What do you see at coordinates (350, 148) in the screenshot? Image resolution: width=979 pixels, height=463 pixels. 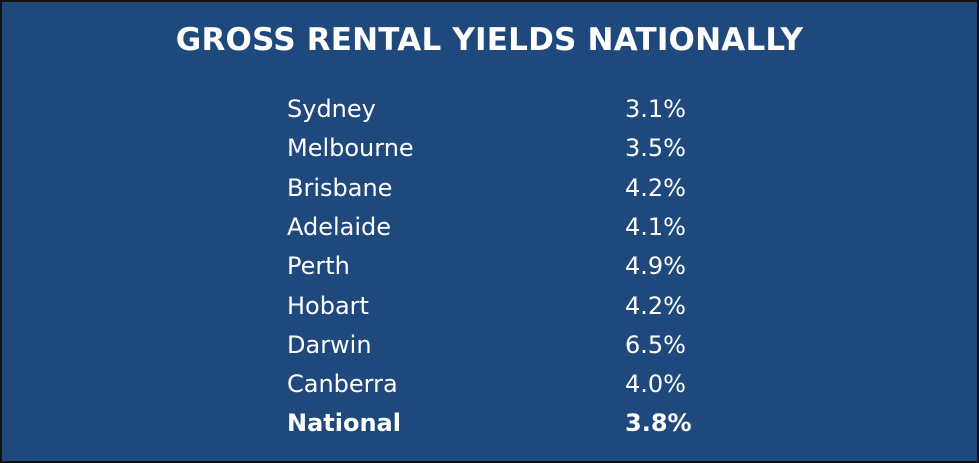 I see `city-name: Melbourne` at bounding box center [350, 148].